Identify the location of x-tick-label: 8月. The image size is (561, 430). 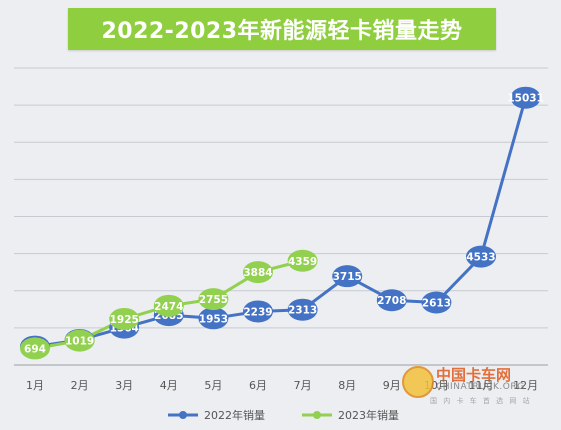
(347, 385).